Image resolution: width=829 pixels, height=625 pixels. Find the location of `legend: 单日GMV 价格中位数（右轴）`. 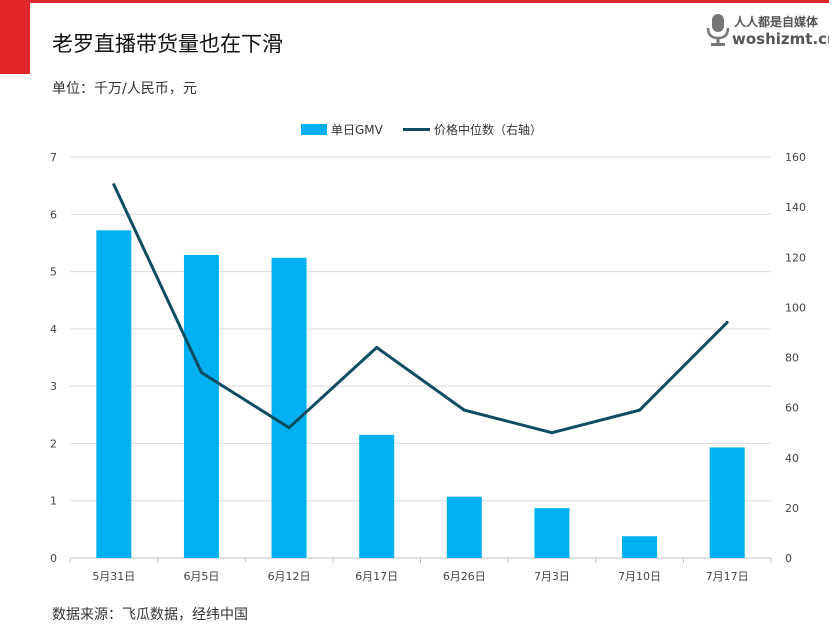

legend: 单日GMV 价格中位数（右轴） is located at coordinates (421, 129).